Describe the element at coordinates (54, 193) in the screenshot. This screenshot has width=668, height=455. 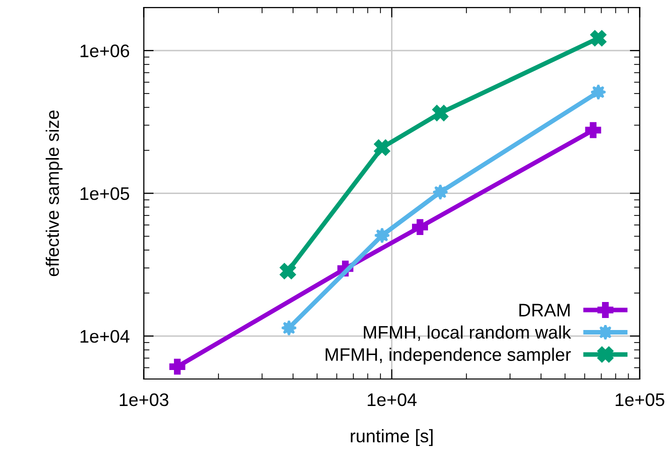
I see `y-axis-title: effective sample size` at that location.